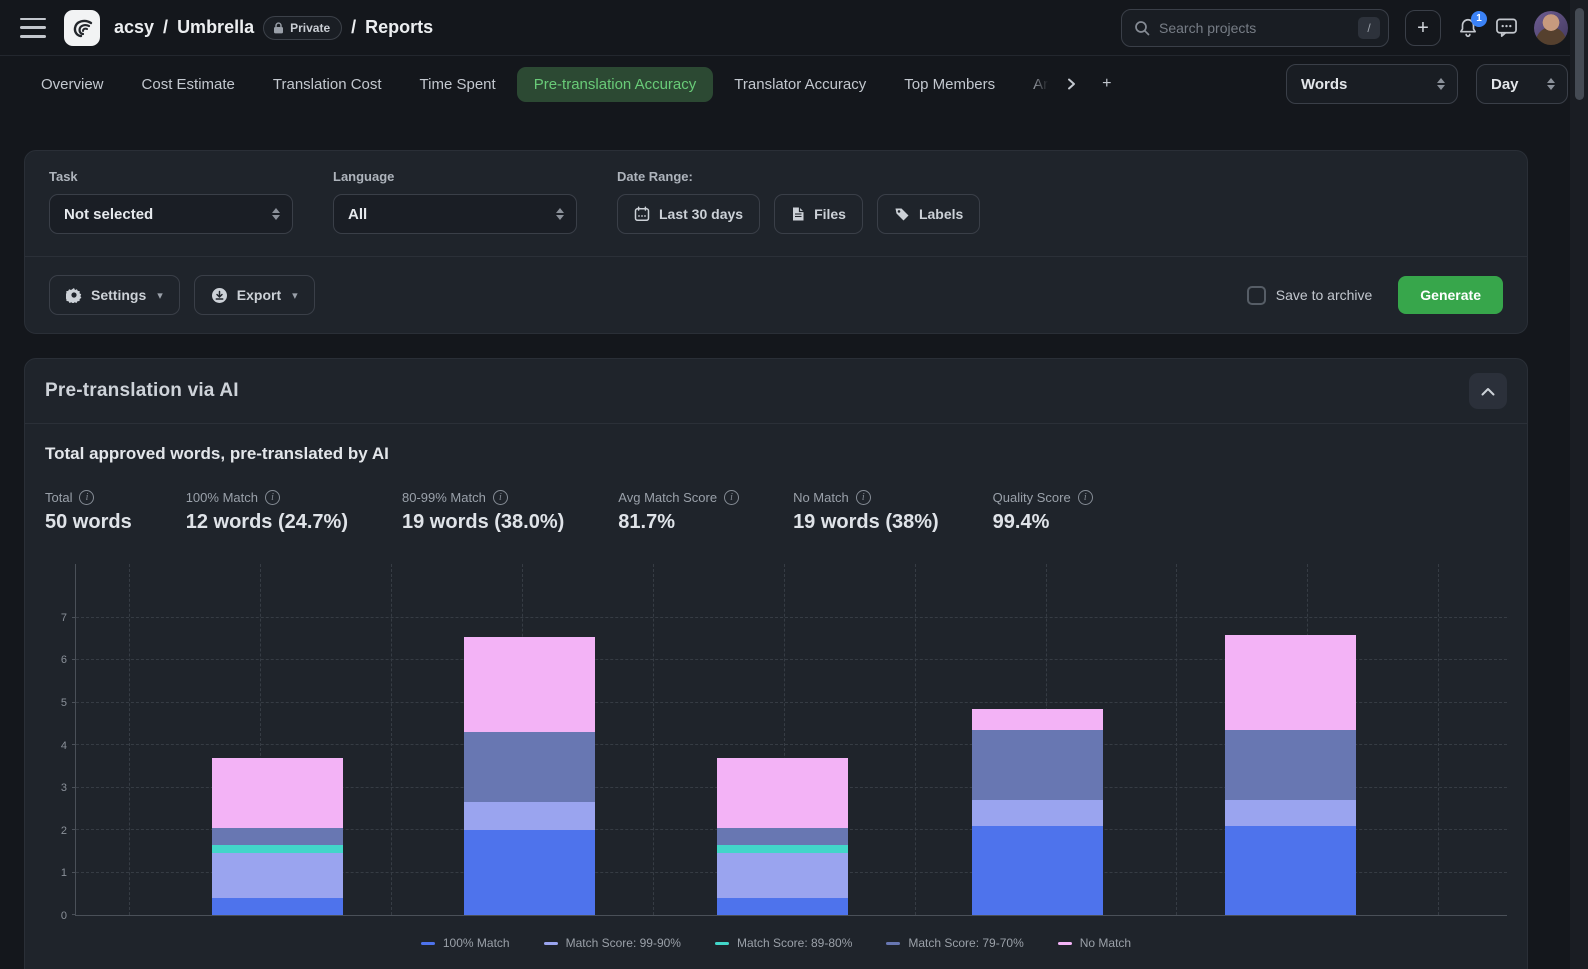 The height and width of the screenshot is (969, 1588). What do you see at coordinates (254, 295) in the screenshot?
I see `export-dropdown-button: Export ▾` at bounding box center [254, 295].